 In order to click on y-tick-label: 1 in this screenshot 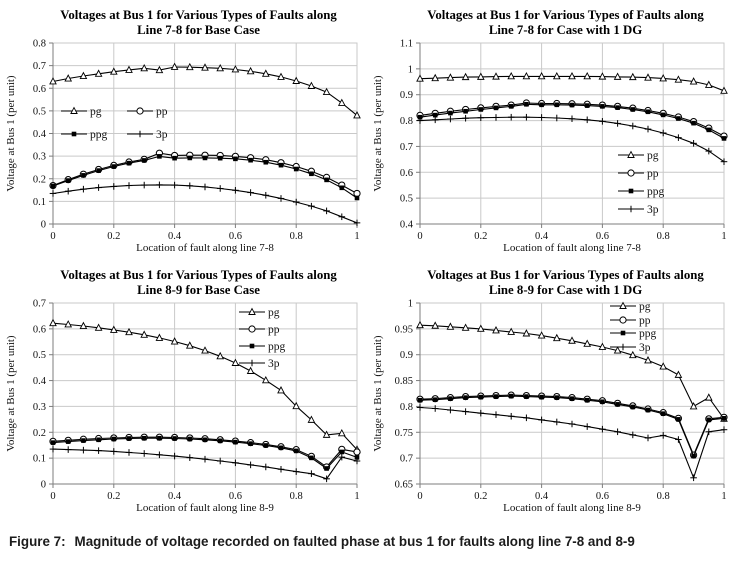, I will do `click(410, 304)`.